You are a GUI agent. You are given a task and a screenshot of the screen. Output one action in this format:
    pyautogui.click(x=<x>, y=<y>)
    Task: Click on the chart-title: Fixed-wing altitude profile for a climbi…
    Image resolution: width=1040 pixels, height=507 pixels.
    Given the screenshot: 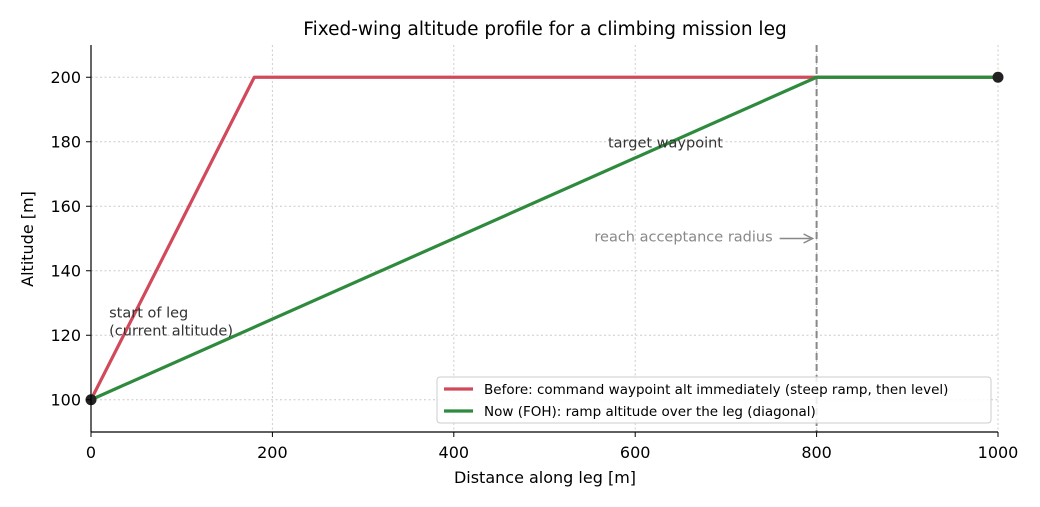 What is the action you would take?
    pyautogui.click(x=544, y=29)
    